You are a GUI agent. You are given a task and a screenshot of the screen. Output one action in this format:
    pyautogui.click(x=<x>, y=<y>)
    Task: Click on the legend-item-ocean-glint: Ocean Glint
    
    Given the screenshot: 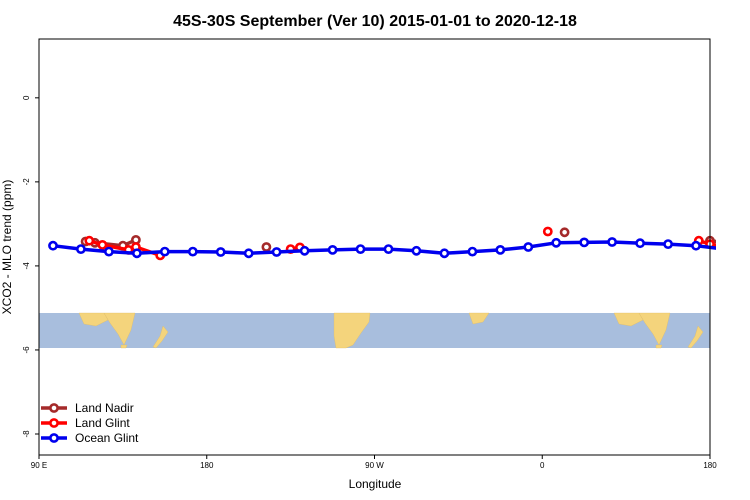 What is the action you would take?
    pyautogui.click(x=90, y=438)
    